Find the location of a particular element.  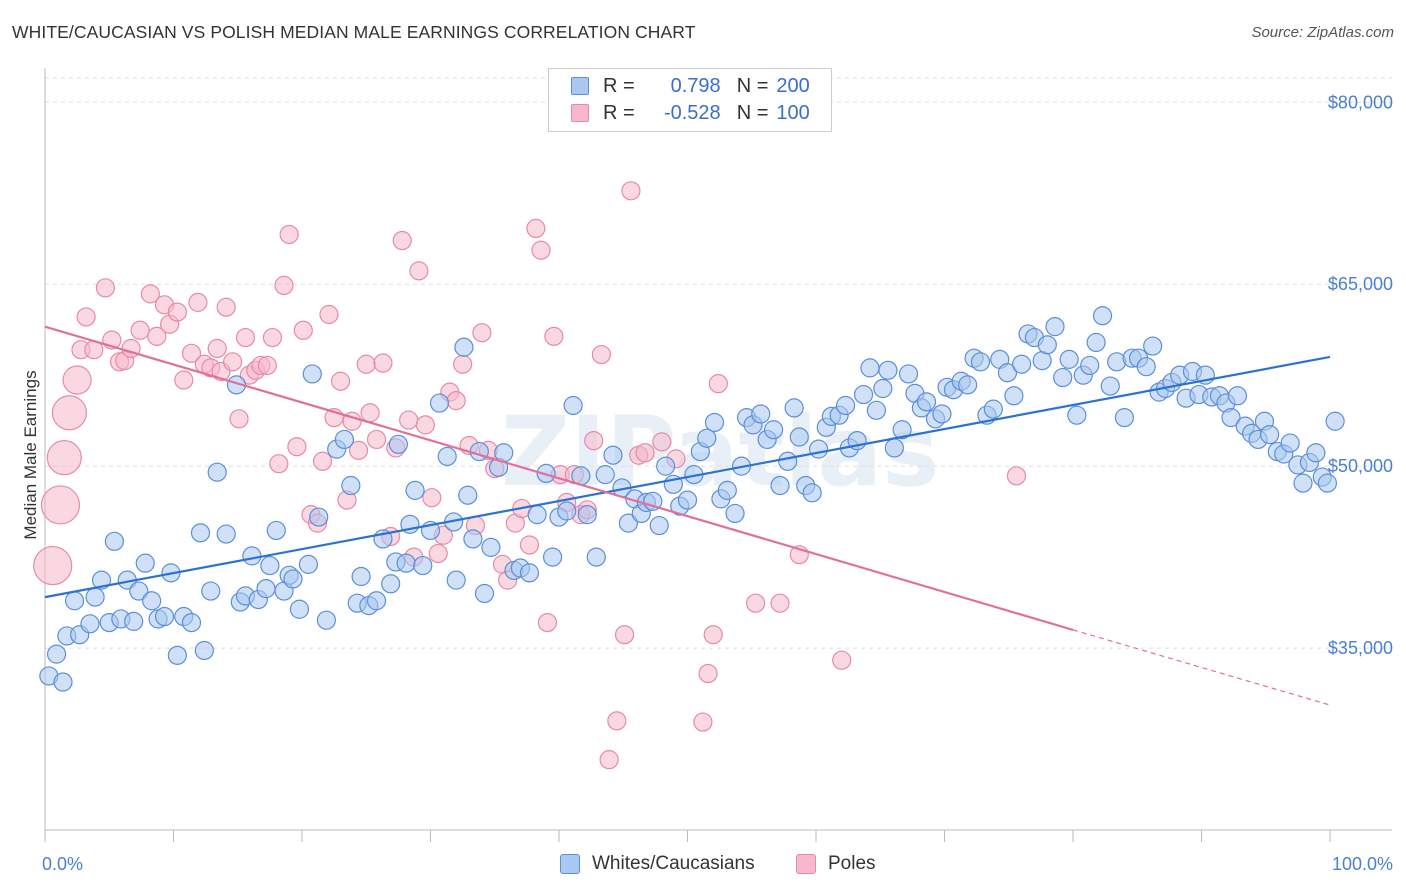

poles-trend-extension is located at coordinates (1201, 667).